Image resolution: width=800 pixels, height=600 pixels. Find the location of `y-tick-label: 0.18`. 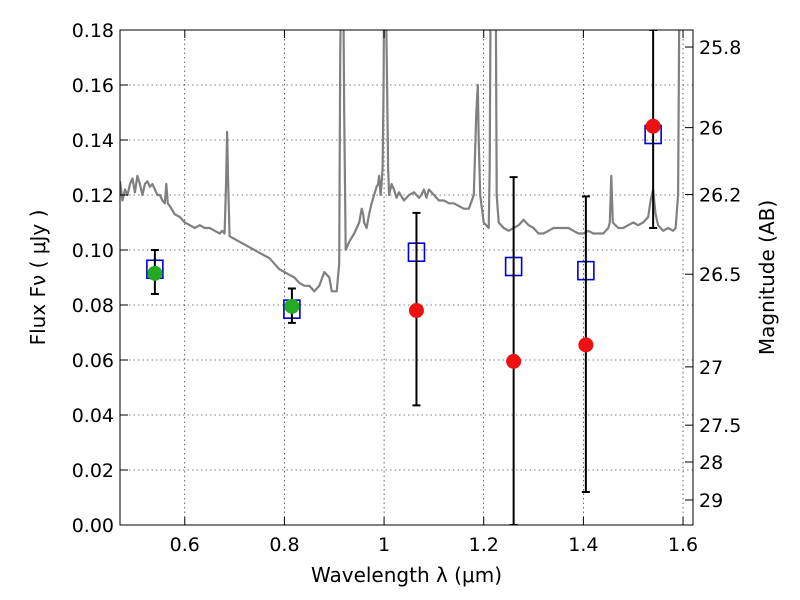

y-tick-label: 0.18 is located at coordinates (93, 31).